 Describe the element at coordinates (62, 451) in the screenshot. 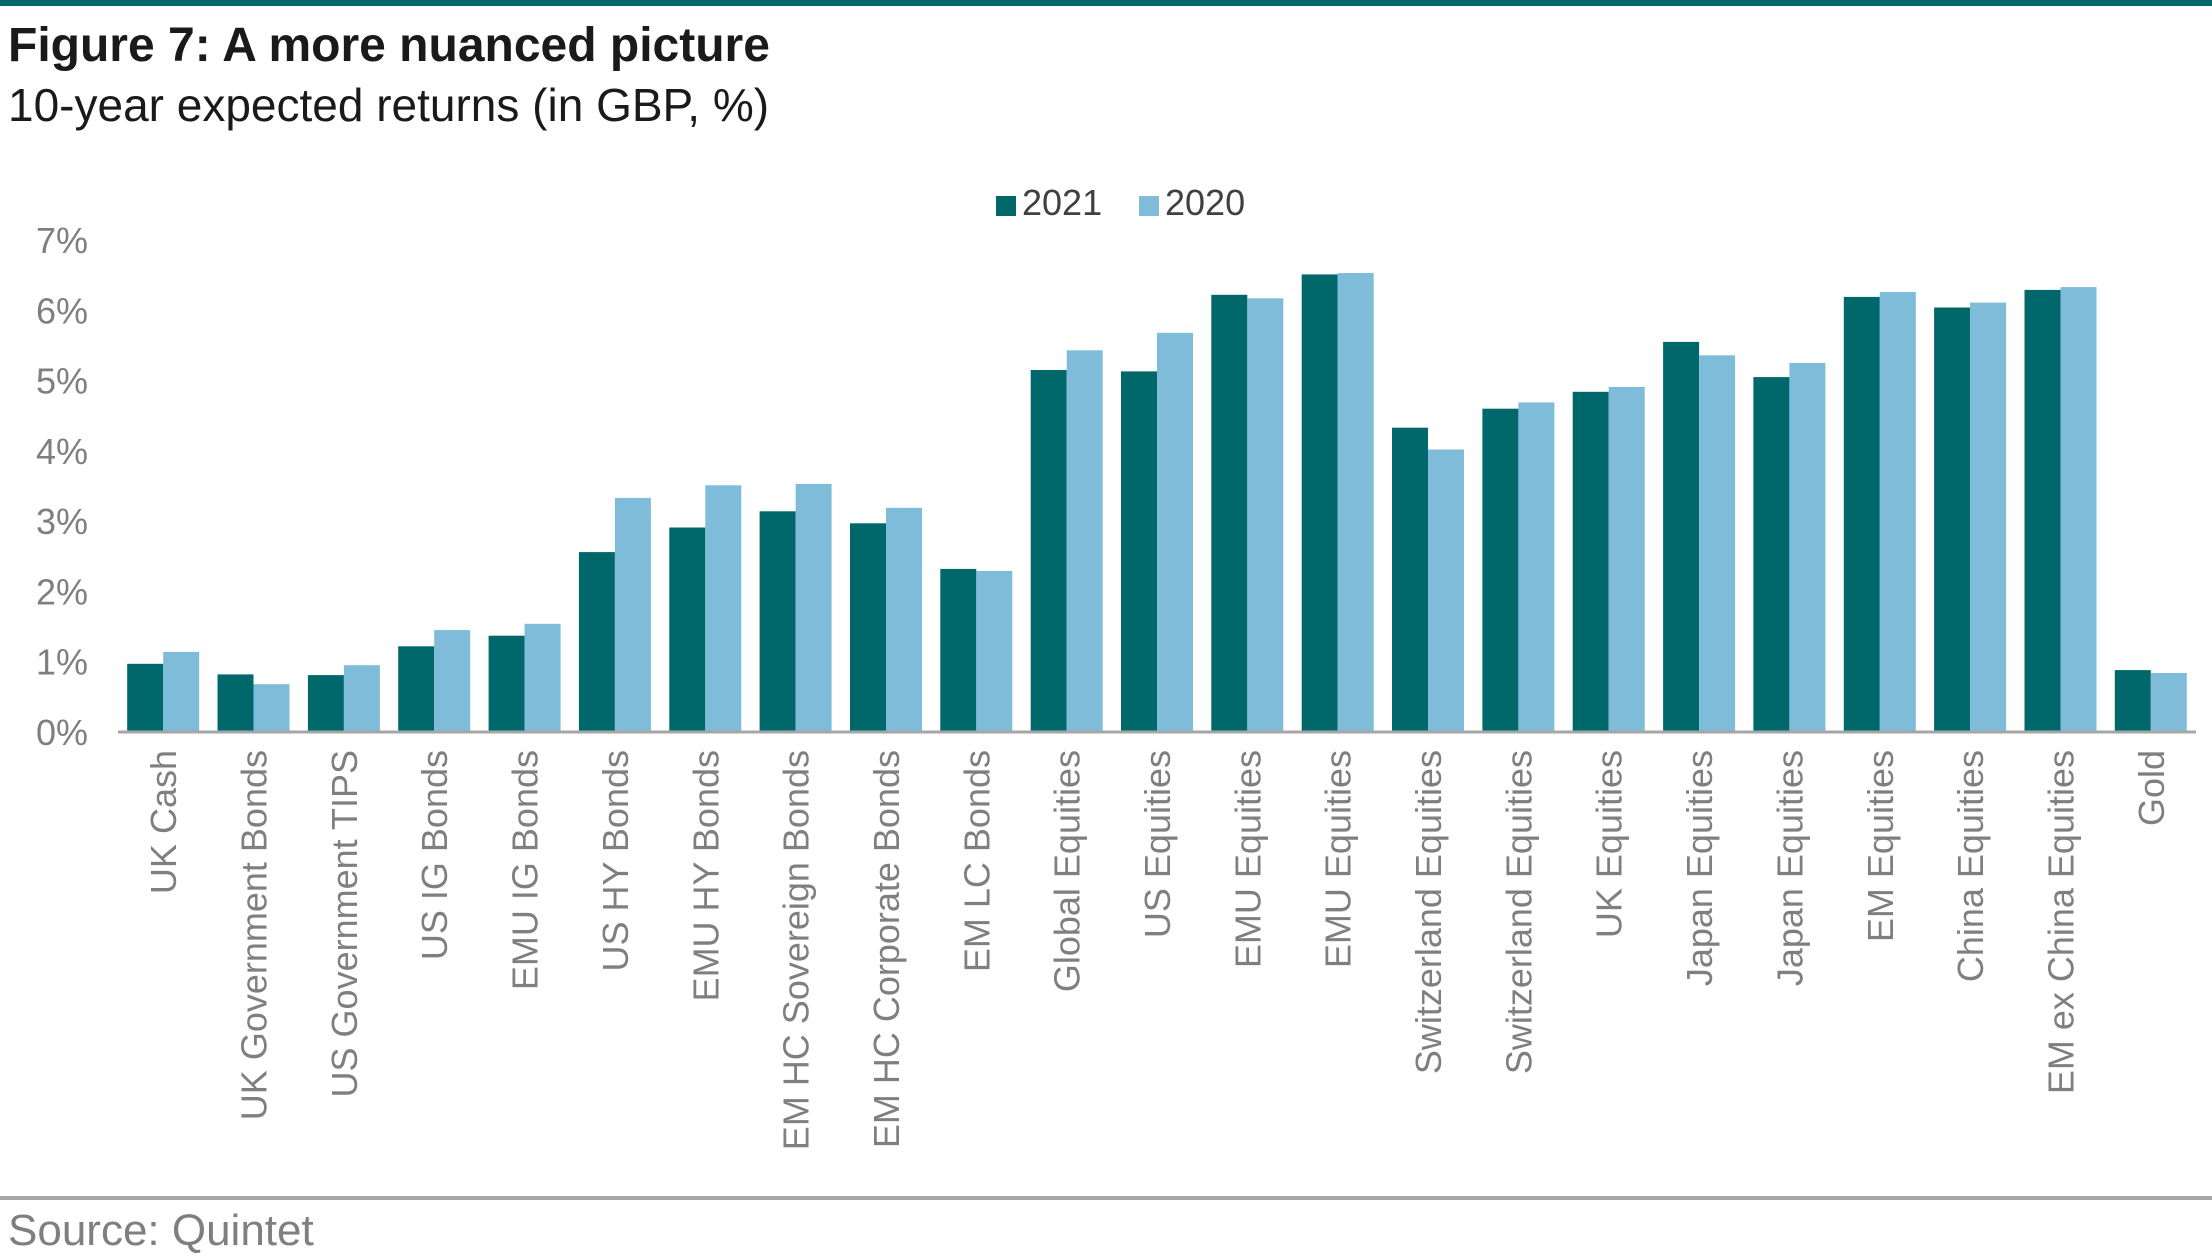

I see `y-tick-label: 4%` at that location.